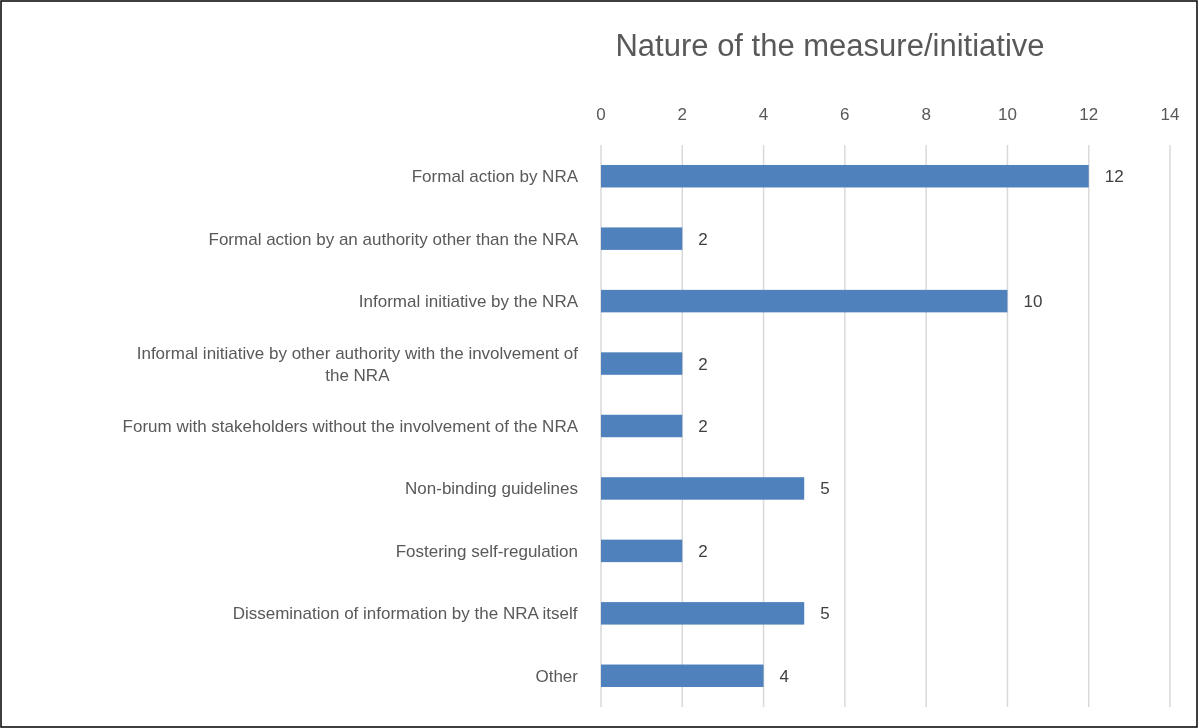  I want to click on data-label: 12, so click(1114, 177).